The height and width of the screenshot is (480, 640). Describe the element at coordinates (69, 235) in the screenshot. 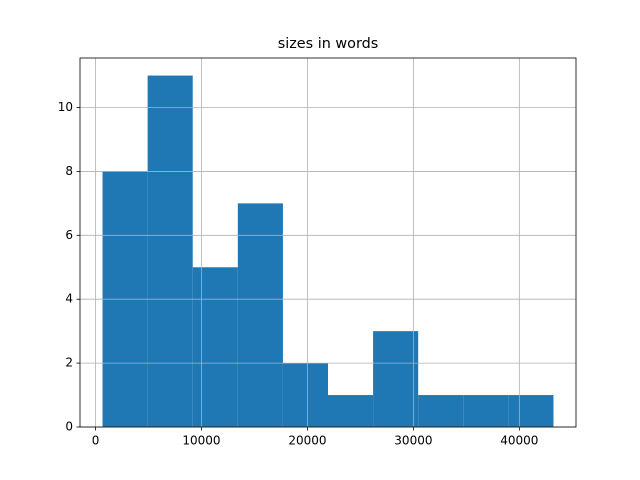

I see `y-tick-label: 6` at that location.